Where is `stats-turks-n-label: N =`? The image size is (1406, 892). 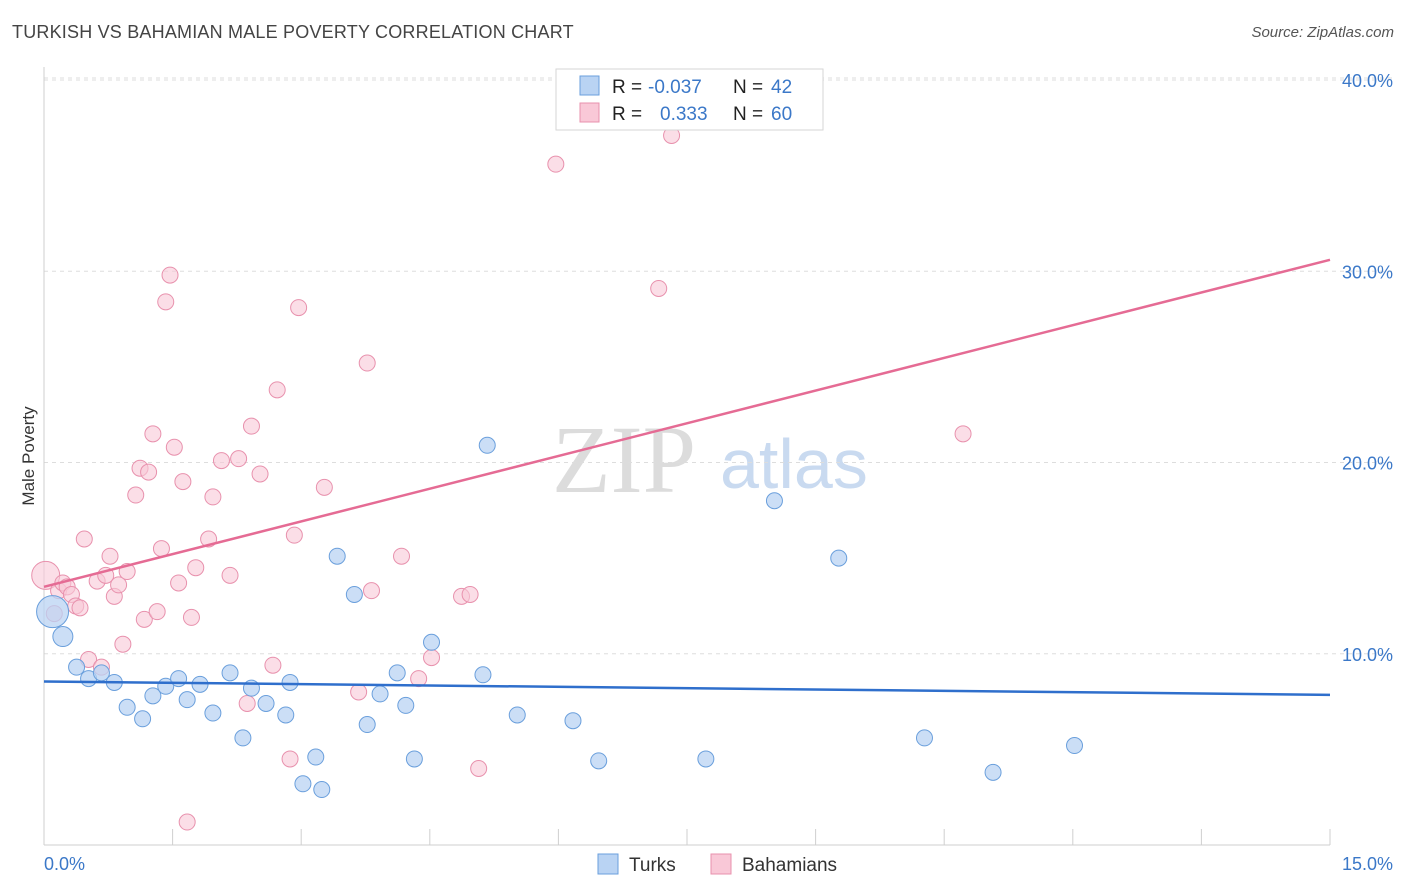 stats-turks-n-label: N = is located at coordinates (748, 87).